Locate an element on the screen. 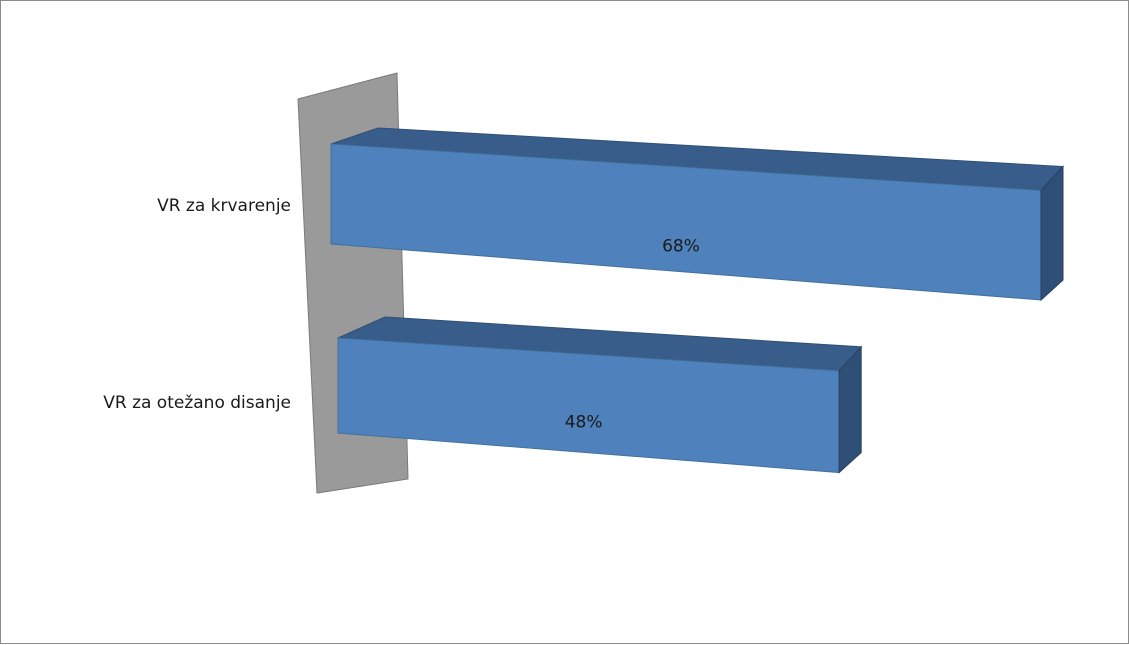  data-label-2: 48% is located at coordinates (584, 423).